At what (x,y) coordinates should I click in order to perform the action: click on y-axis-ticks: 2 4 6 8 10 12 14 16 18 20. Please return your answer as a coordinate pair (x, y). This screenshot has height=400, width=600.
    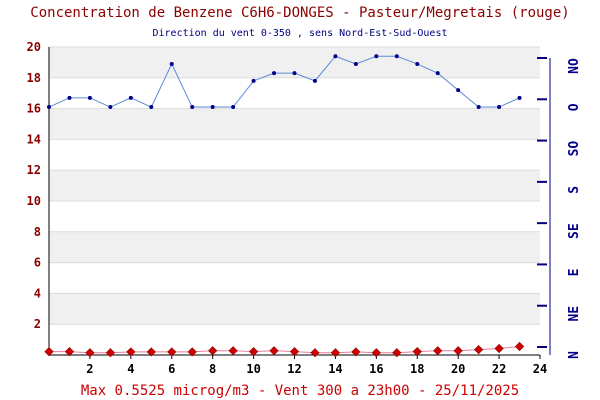
    Looking at the image, I should click on (34, 185).